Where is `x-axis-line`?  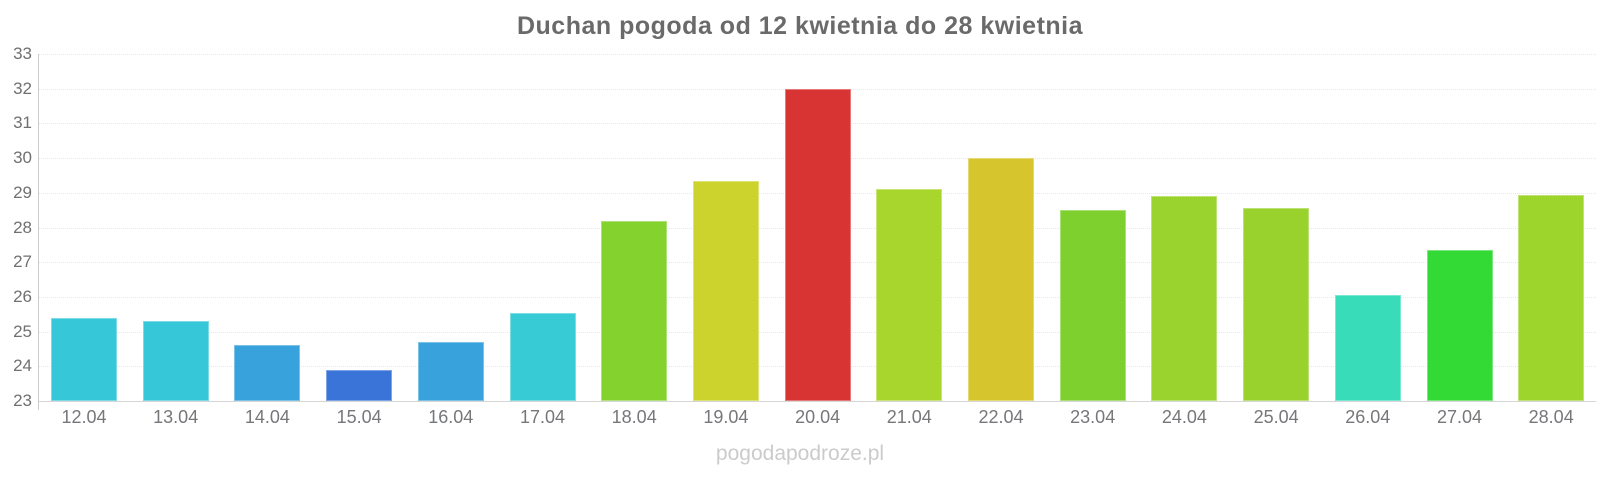
x-axis-line is located at coordinates (817, 401).